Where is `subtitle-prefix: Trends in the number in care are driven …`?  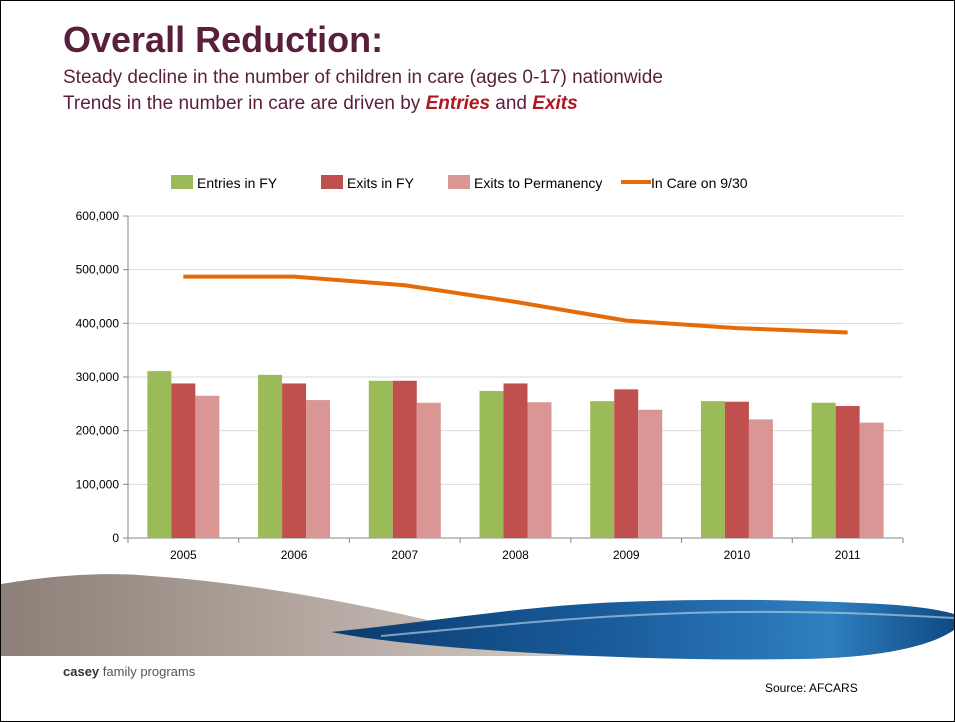
subtitle-prefix: Trends in the number in care are driven … is located at coordinates (244, 103).